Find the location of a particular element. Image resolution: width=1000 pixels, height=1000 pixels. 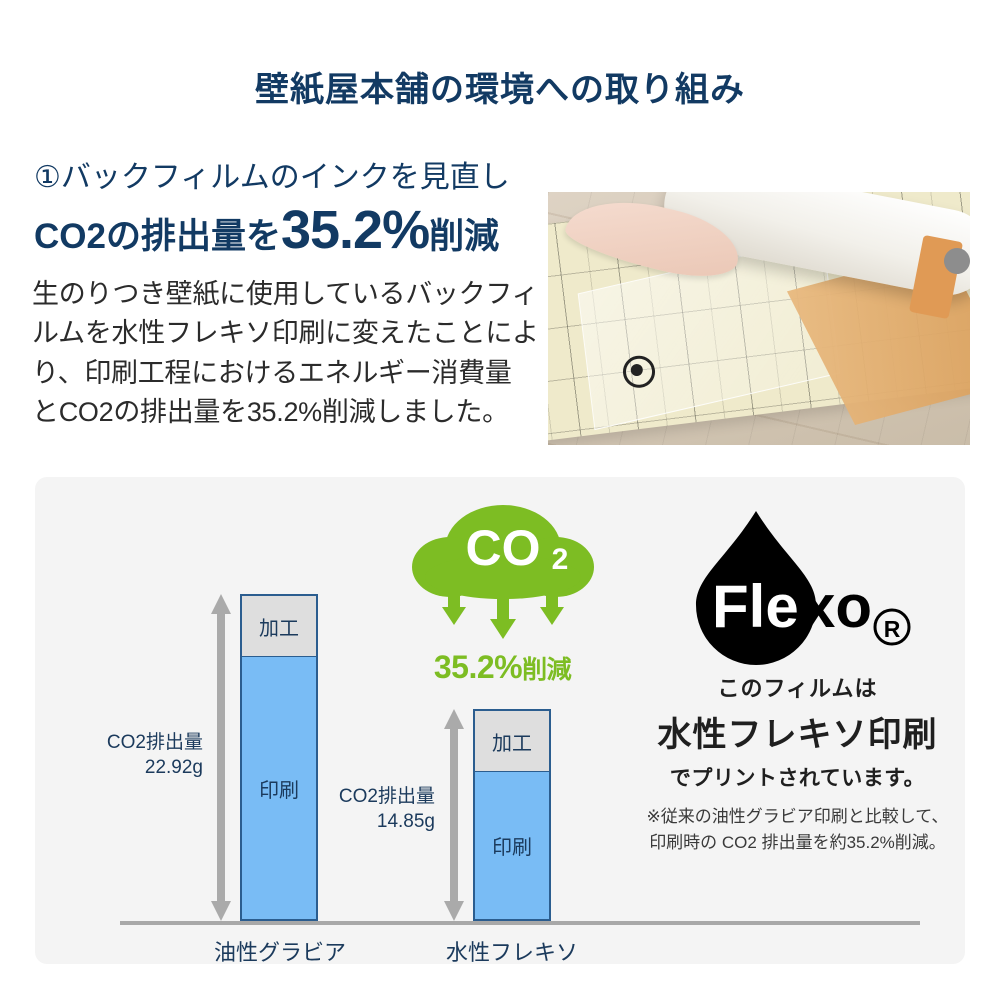

co2-reduction-value: 35.2% is located at coordinates (478, 667).